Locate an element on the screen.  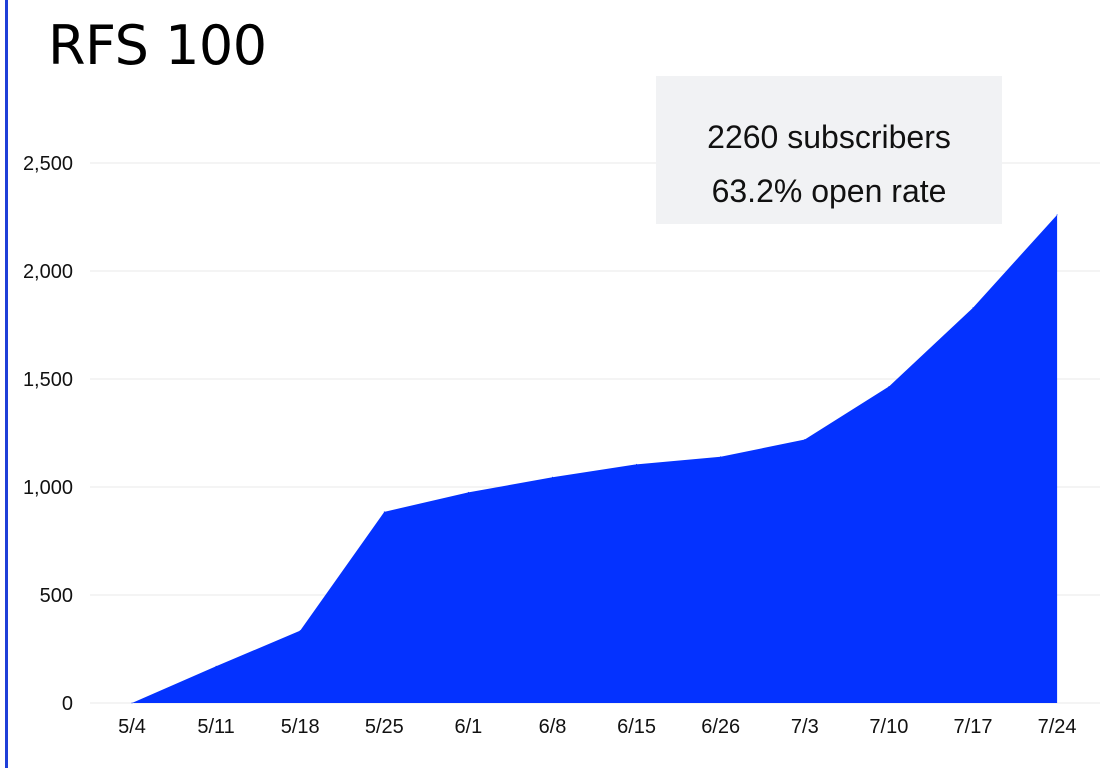
y-tick-label: 1,000 is located at coordinates (48, 488).